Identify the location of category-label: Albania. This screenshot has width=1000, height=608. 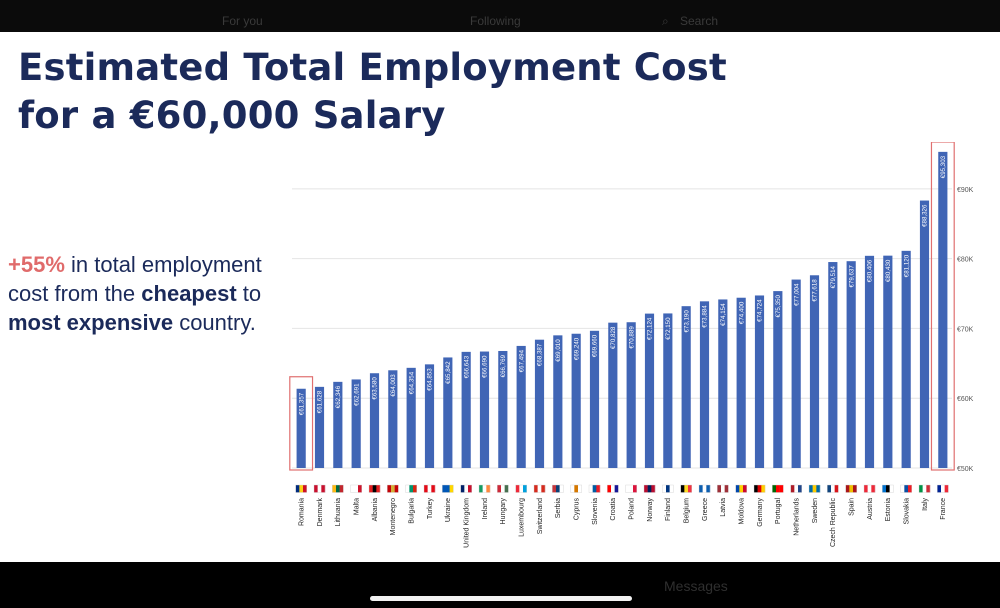
(375, 509).